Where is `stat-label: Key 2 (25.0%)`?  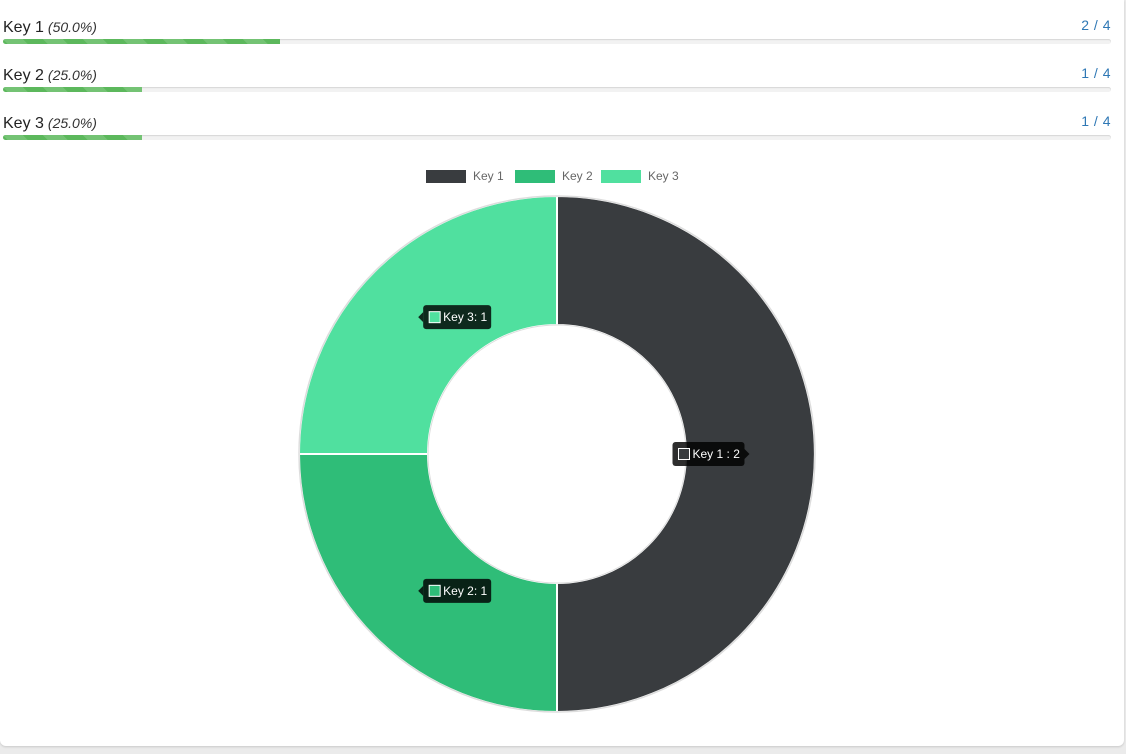
stat-label: Key 2 (25.0%) is located at coordinates (50, 76).